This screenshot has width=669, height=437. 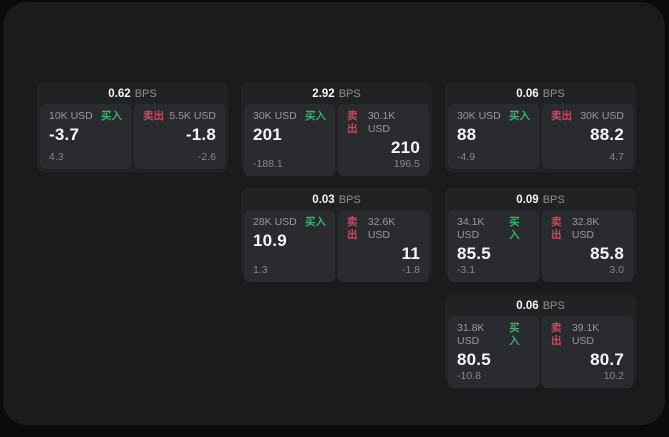 I want to click on spread-header: 0.62 BPS, so click(x=132, y=94).